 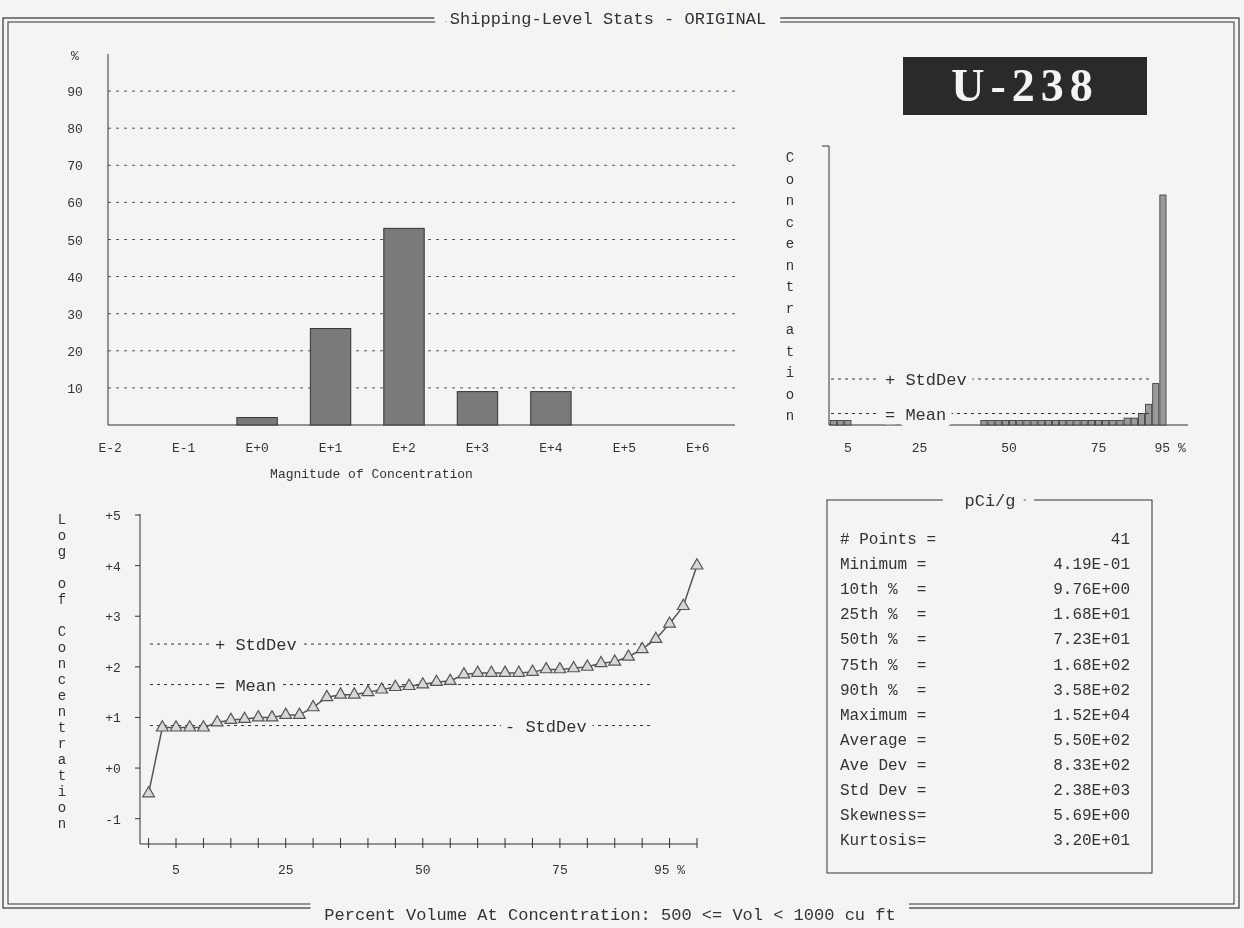 I want to click on text: 2.38E+03, so click(x=1091, y=791).